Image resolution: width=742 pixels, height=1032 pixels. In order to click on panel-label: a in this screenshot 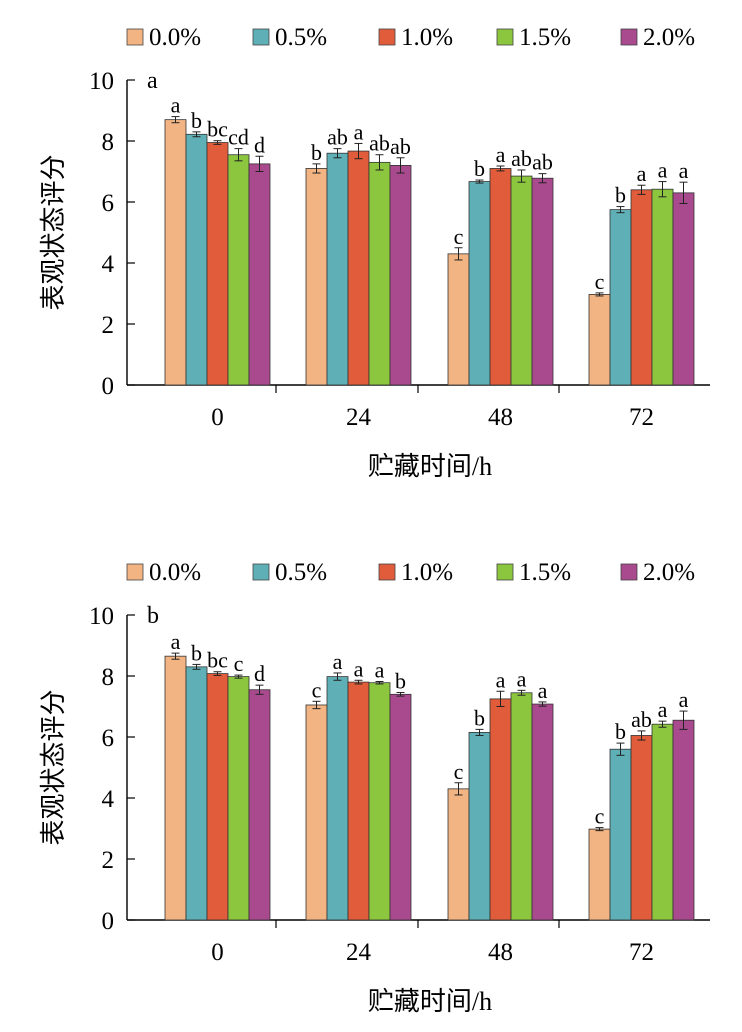, I will do `click(152, 81)`.